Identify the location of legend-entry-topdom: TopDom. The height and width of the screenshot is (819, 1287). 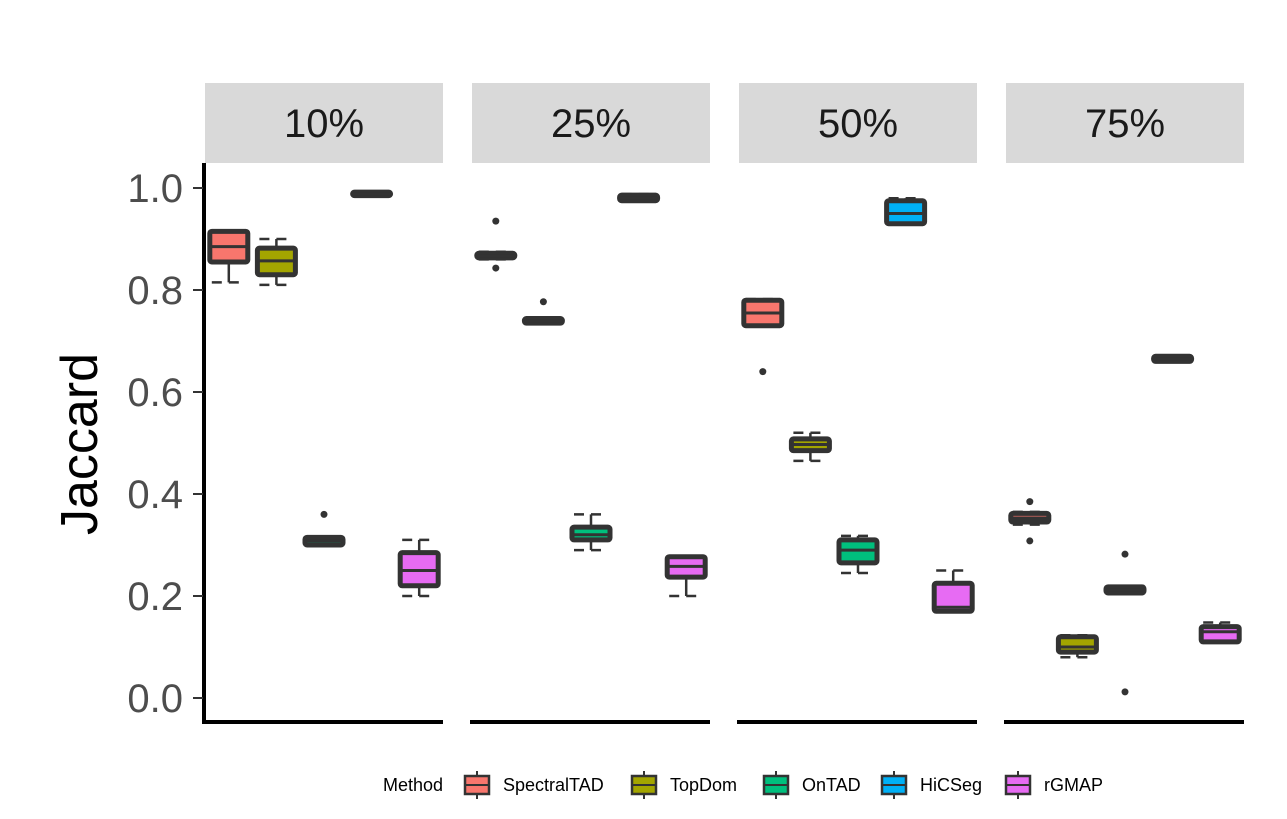
(683, 785).